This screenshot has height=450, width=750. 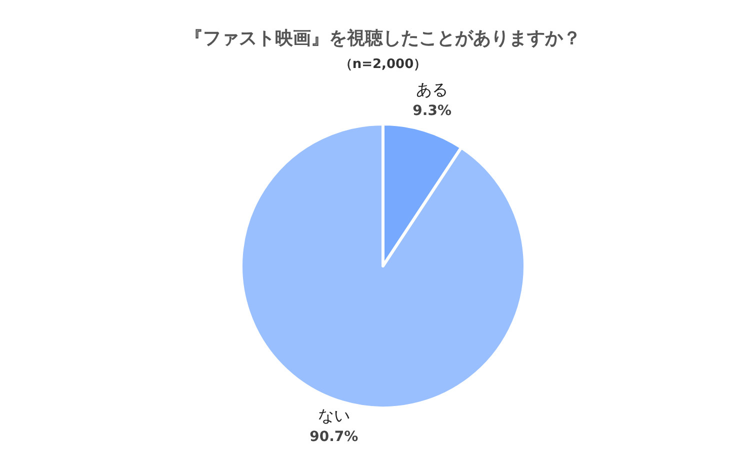 I want to click on chart-subtitle: （n=2,000）, so click(x=383, y=64).